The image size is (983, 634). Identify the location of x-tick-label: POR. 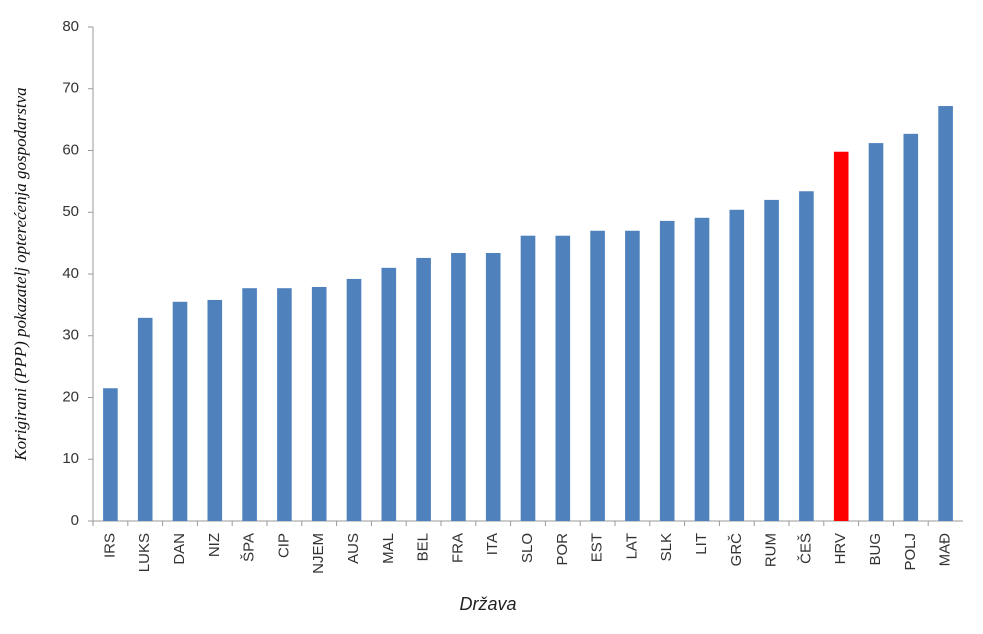
(562, 549).